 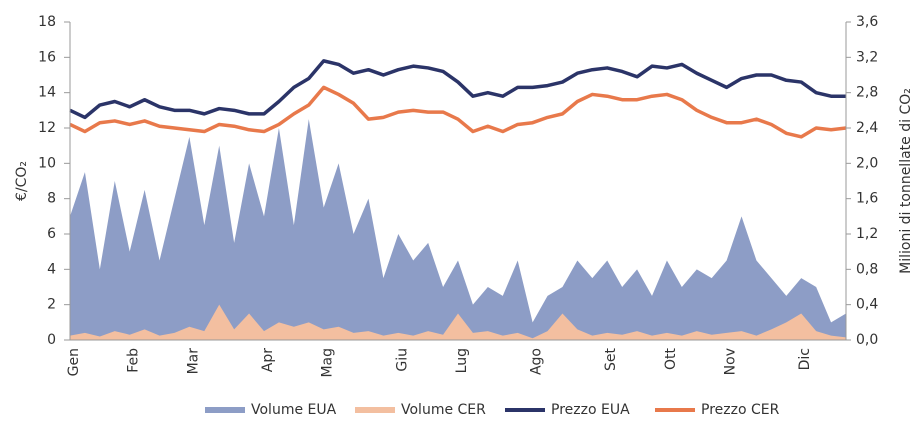 I want to click on y-tick-label: 16, so click(x=47, y=57).